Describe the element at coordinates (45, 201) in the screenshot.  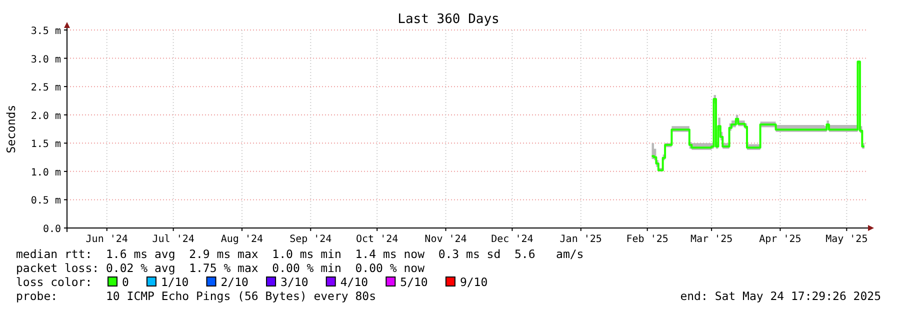
I see `y-tick-label: 0.5 m` at that location.